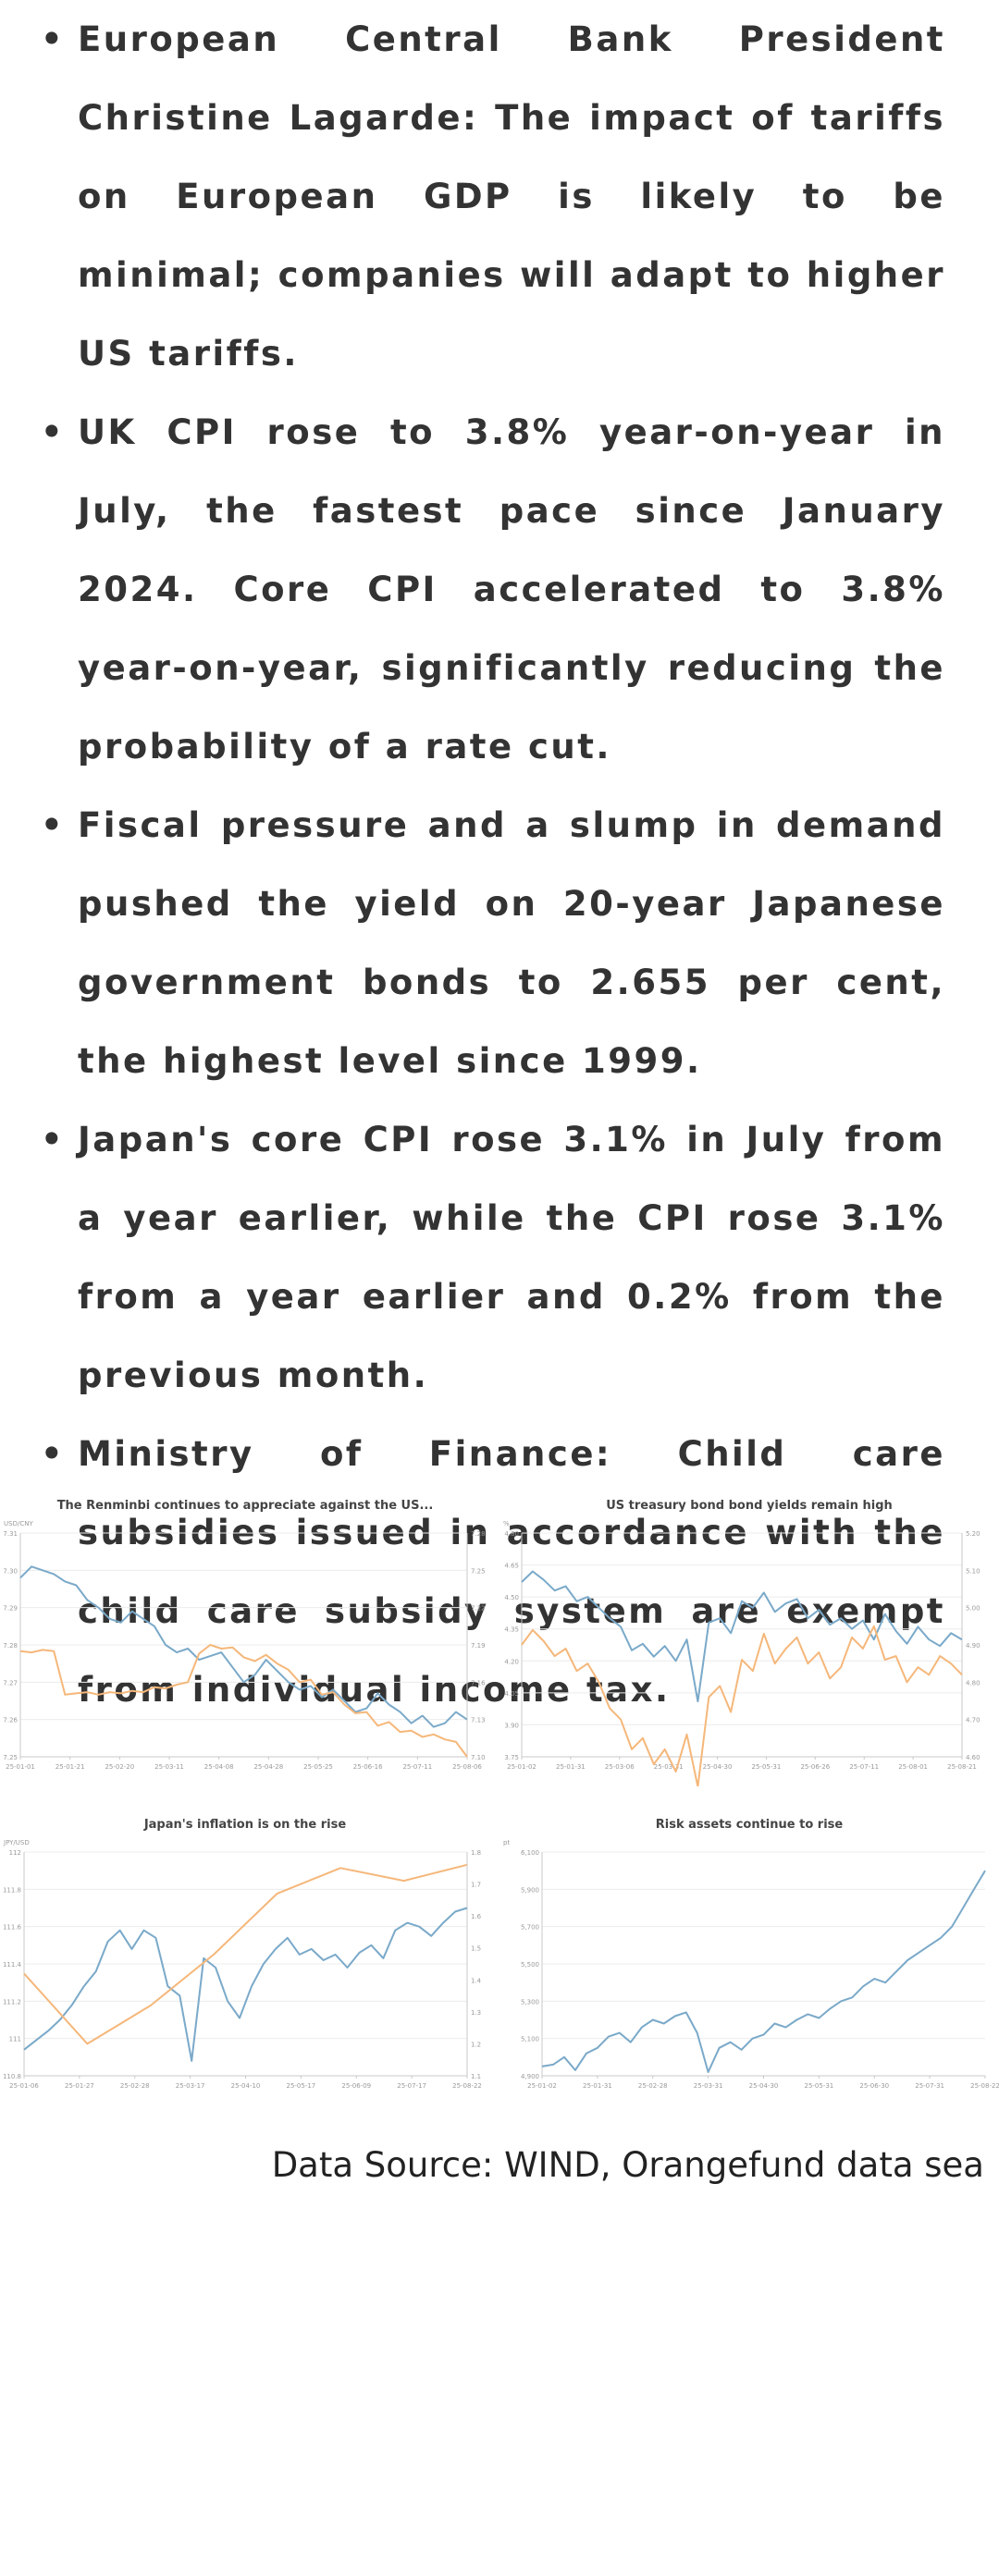 The height and width of the screenshot is (2576, 999). What do you see at coordinates (477, 1917) in the screenshot?
I see `y-right-tick-label: 1.6` at bounding box center [477, 1917].